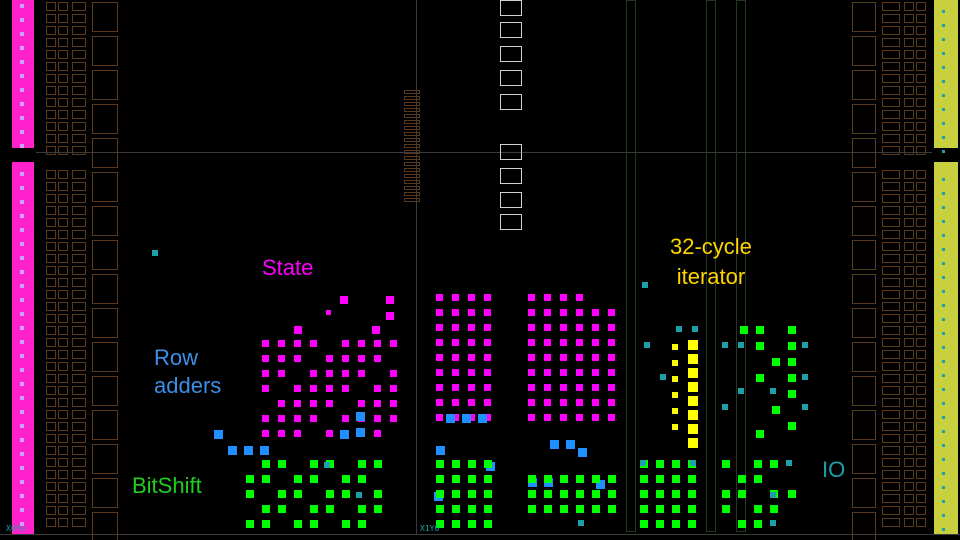 The height and width of the screenshot is (540, 960). I want to click on left-io-column-bottom, so click(23, 348).